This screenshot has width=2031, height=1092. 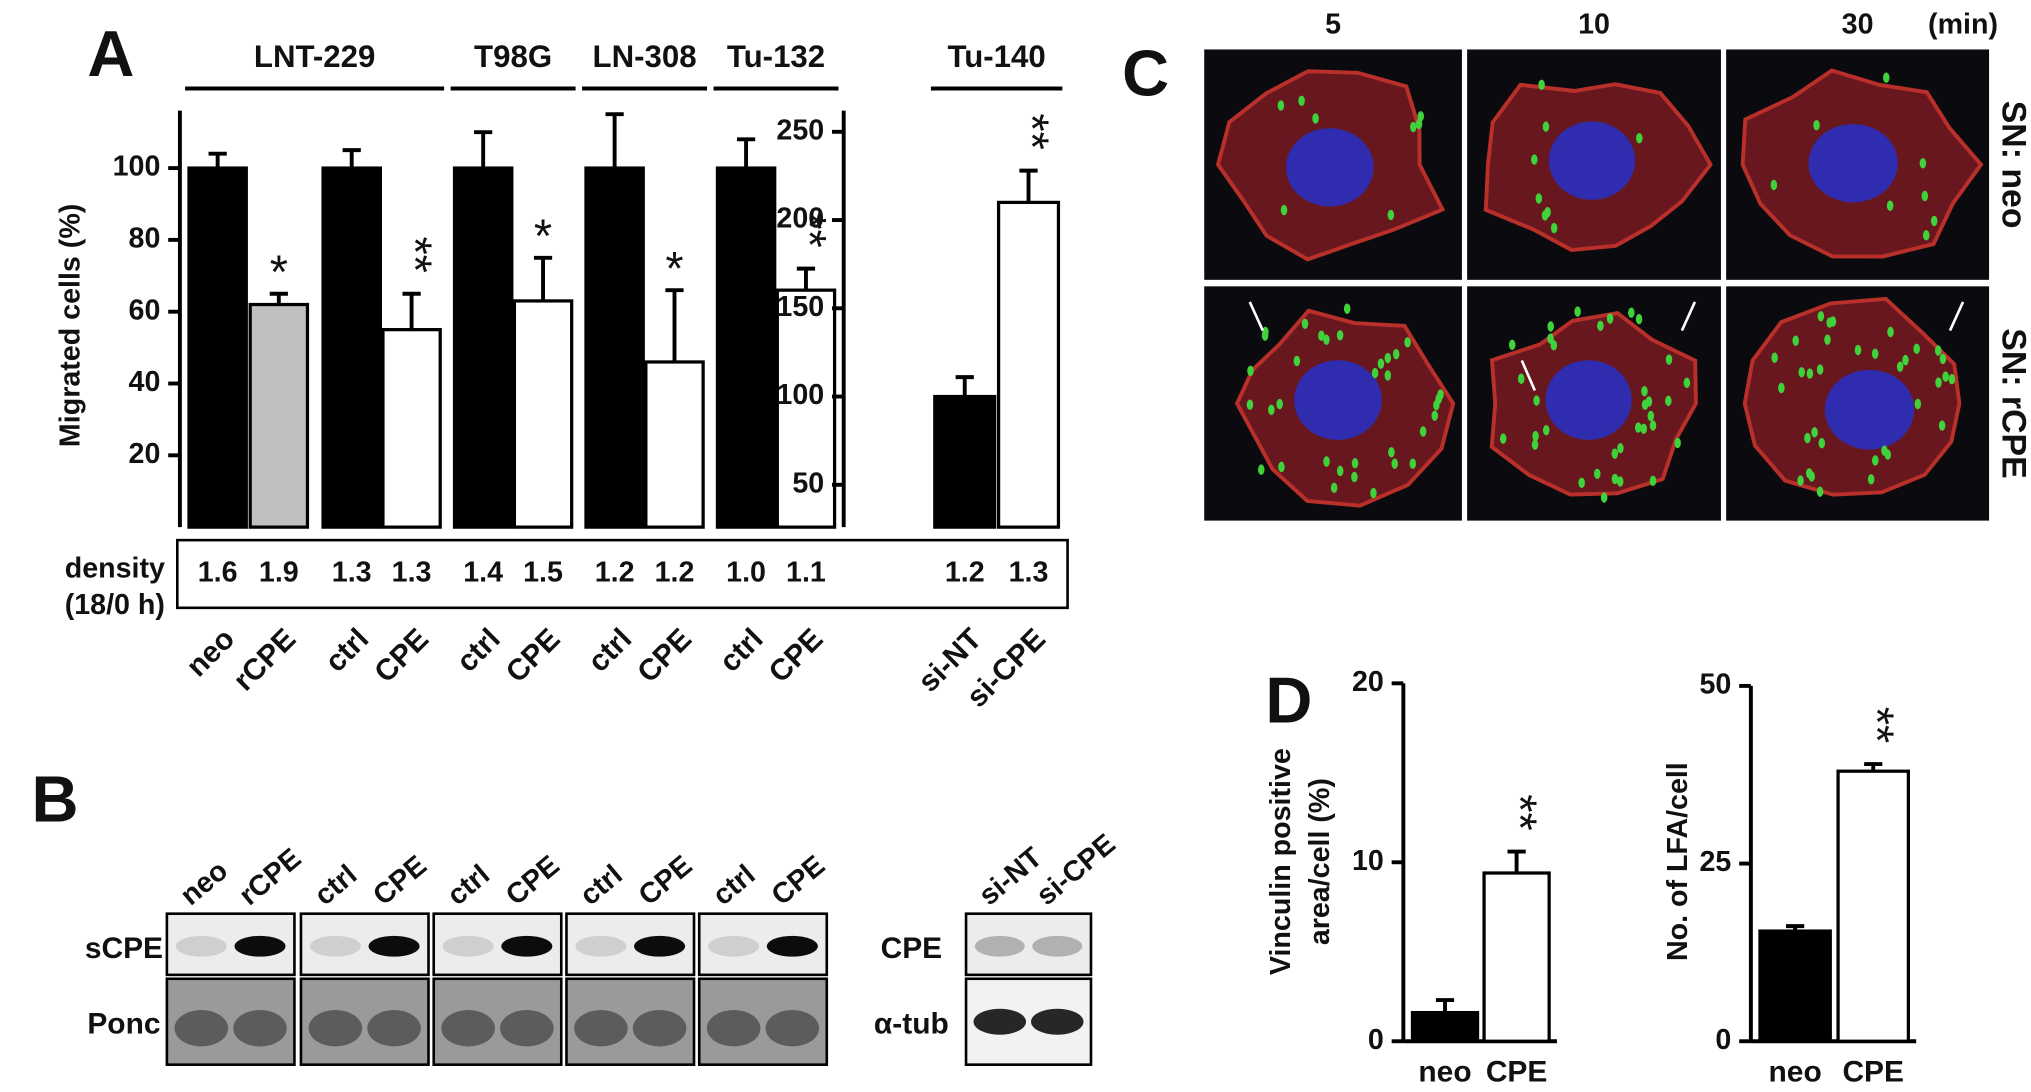 What do you see at coordinates (513, 56) in the screenshot?
I see `group-label: T98G` at bounding box center [513, 56].